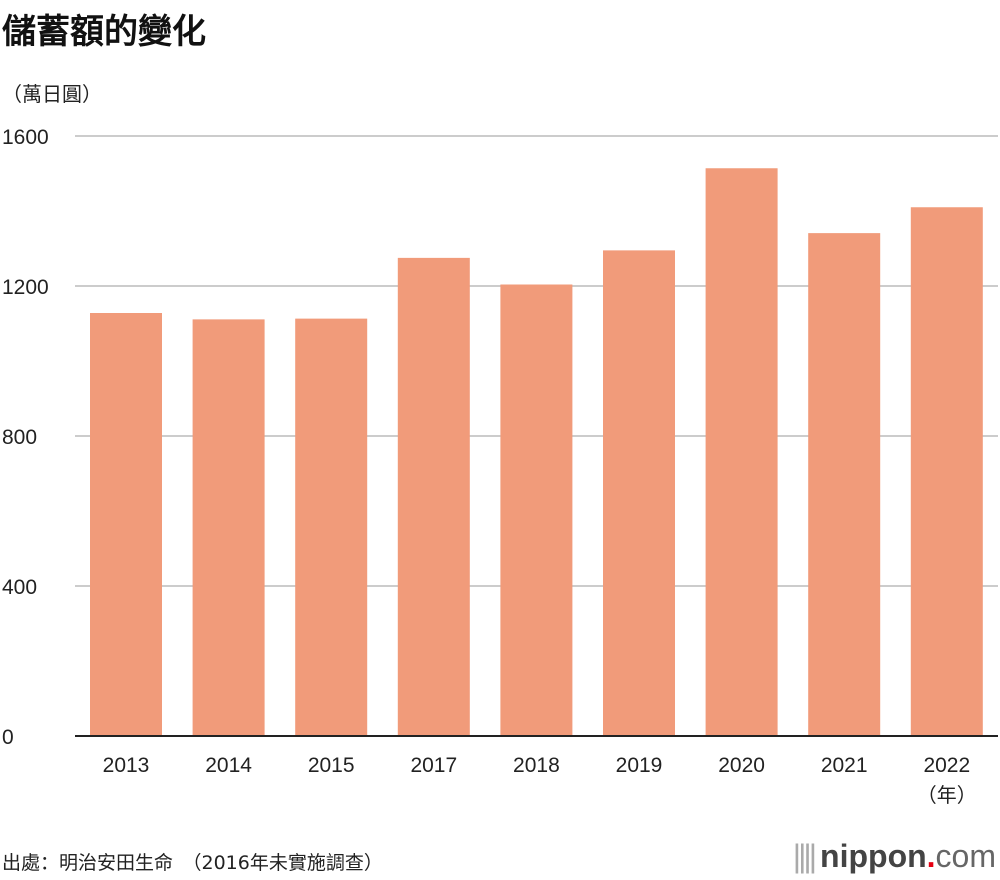  Describe the element at coordinates (741, 765) in the screenshot. I see `x-tick-label: 2020` at that location.